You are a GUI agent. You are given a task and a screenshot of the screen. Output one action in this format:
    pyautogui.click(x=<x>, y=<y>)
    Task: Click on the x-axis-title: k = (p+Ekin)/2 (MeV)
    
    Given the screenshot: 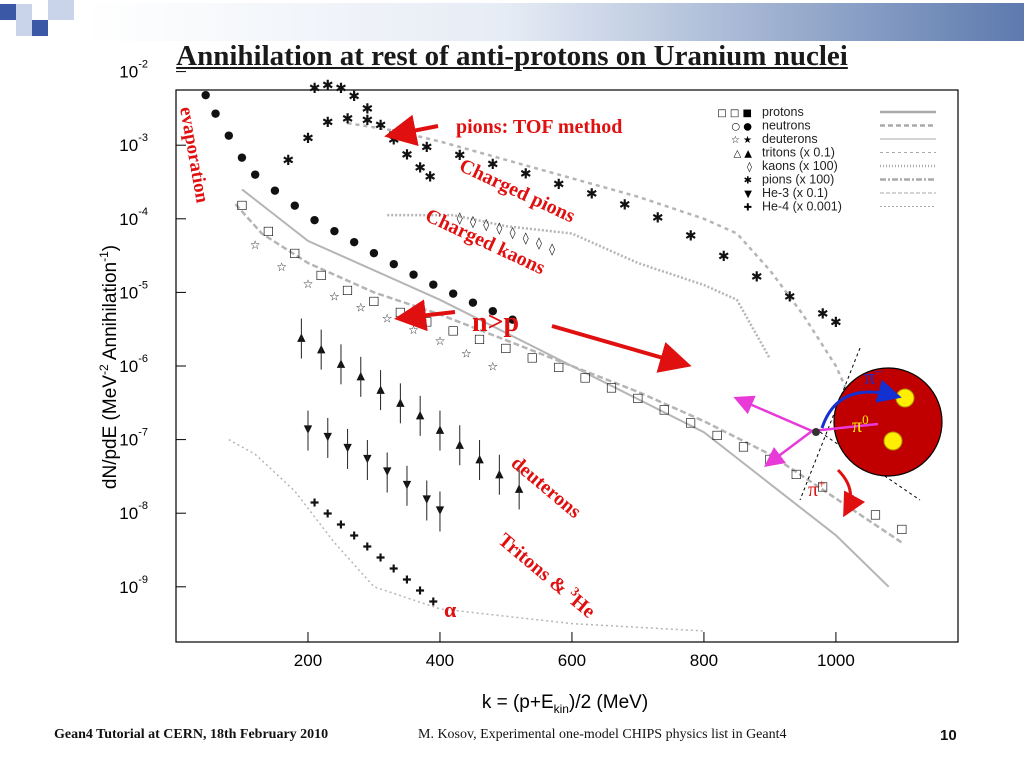 What is the action you would take?
    pyautogui.click(x=565, y=704)
    